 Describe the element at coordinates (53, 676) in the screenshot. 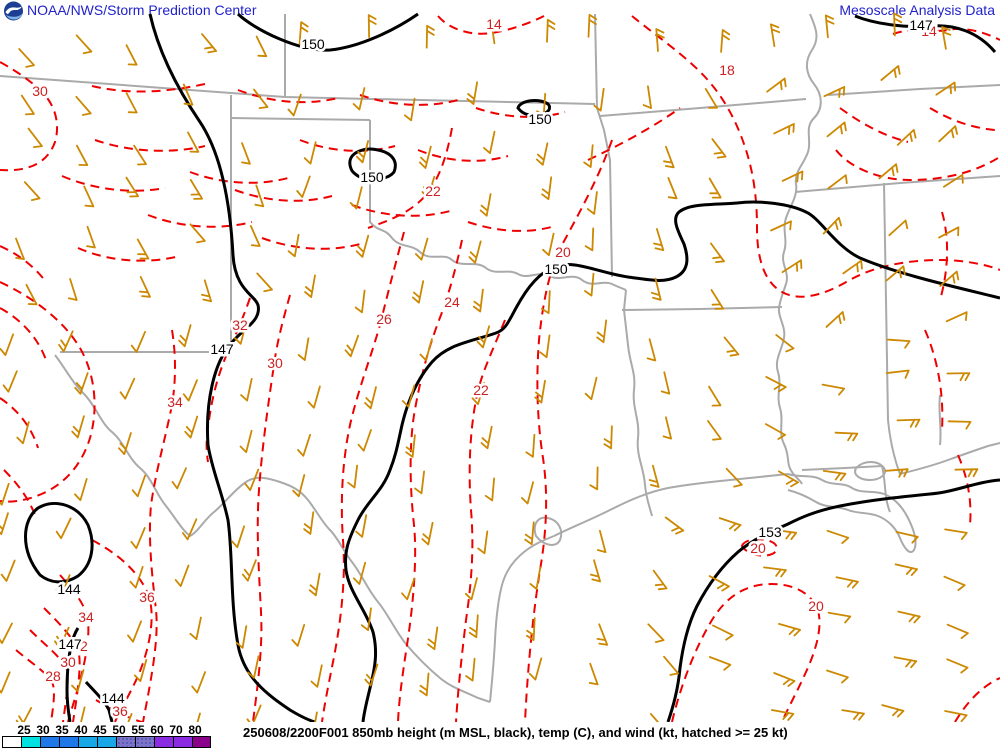

I see `contour-label: 28` at that location.